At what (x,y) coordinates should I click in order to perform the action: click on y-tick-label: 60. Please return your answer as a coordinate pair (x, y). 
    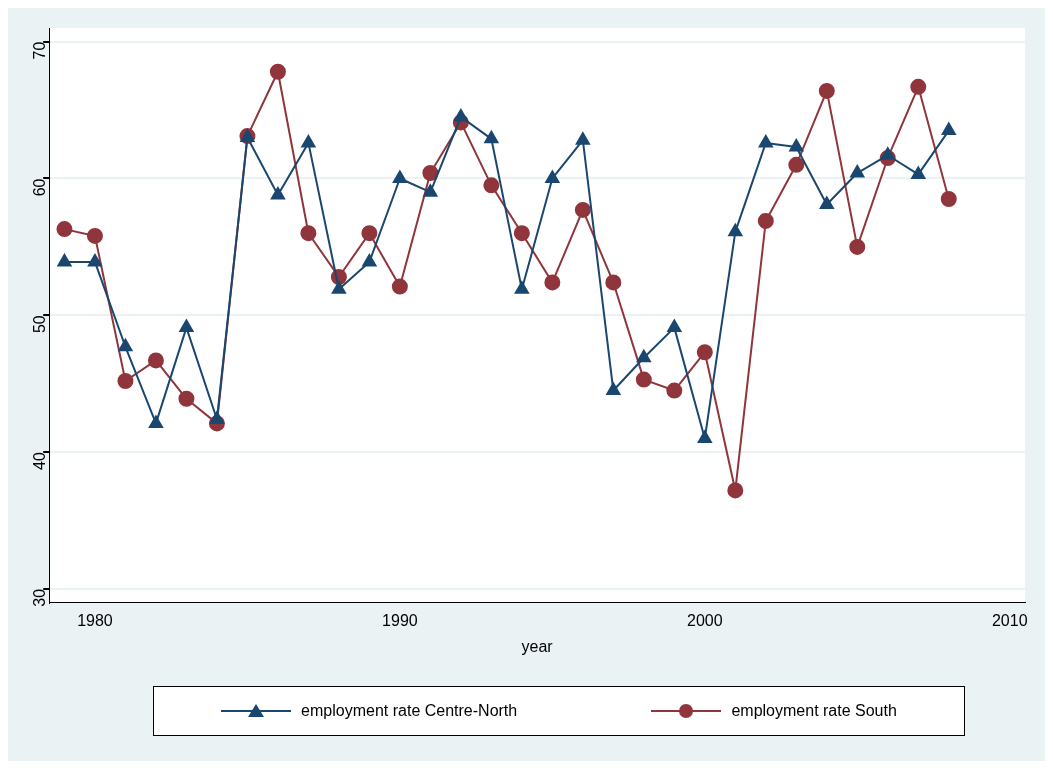
    Looking at the image, I should click on (39, 187).